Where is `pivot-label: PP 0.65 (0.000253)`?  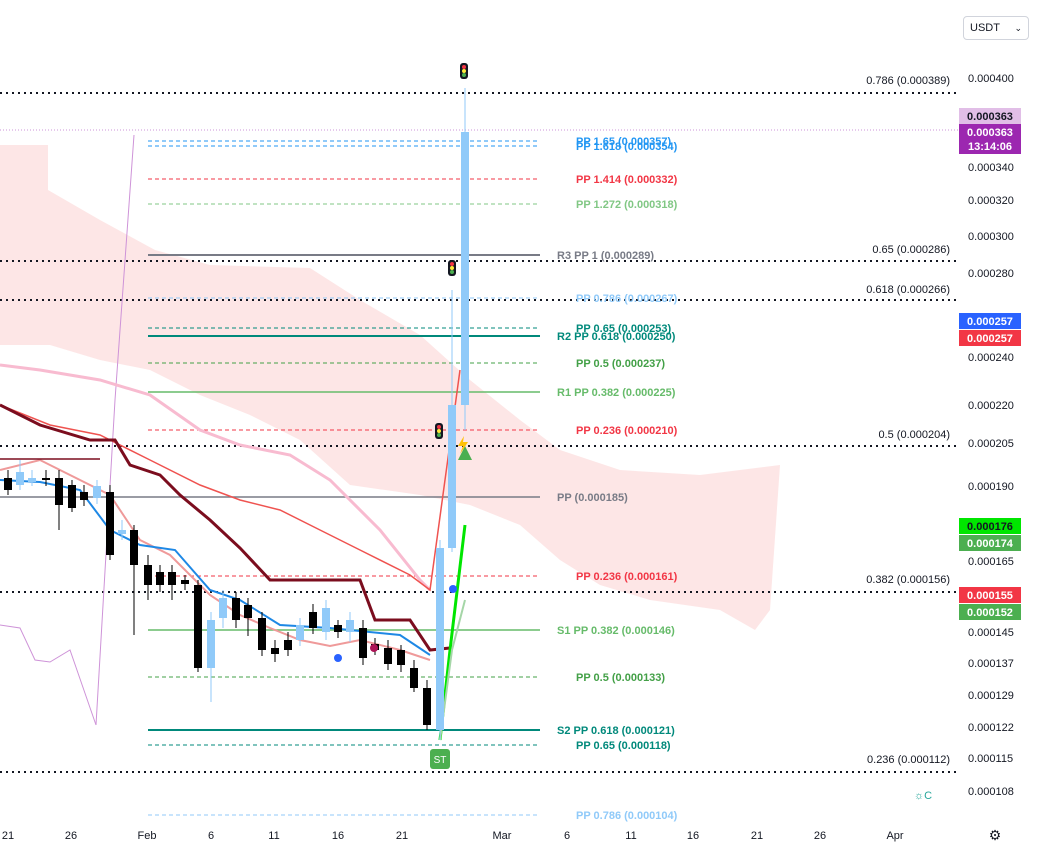 pivot-label: PP 0.65 (0.000253) is located at coordinates (624, 329).